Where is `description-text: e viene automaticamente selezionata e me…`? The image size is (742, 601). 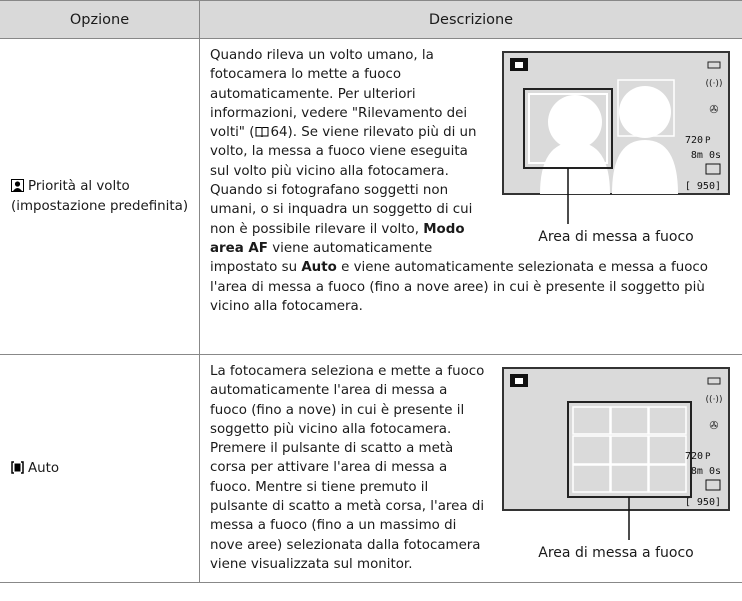
description-text: e viene automaticamente selezionata e me… is located at coordinates (459, 287).